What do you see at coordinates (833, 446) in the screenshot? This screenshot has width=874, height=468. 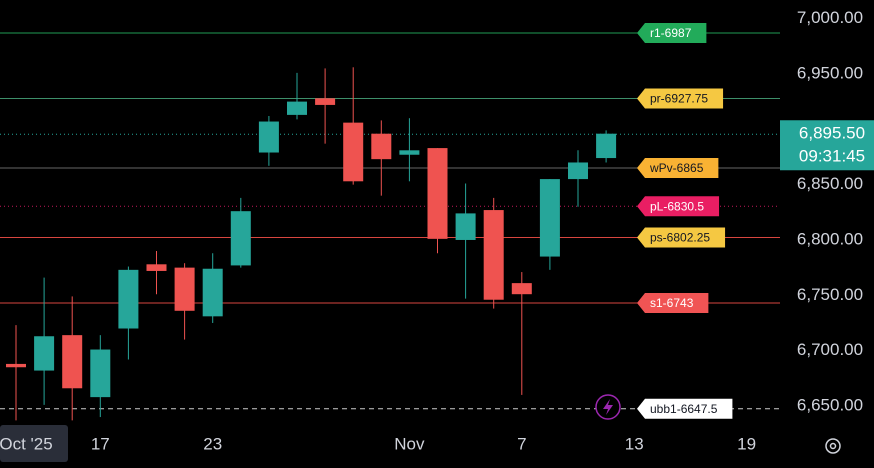 I see `settings-icon` at bounding box center [833, 446].